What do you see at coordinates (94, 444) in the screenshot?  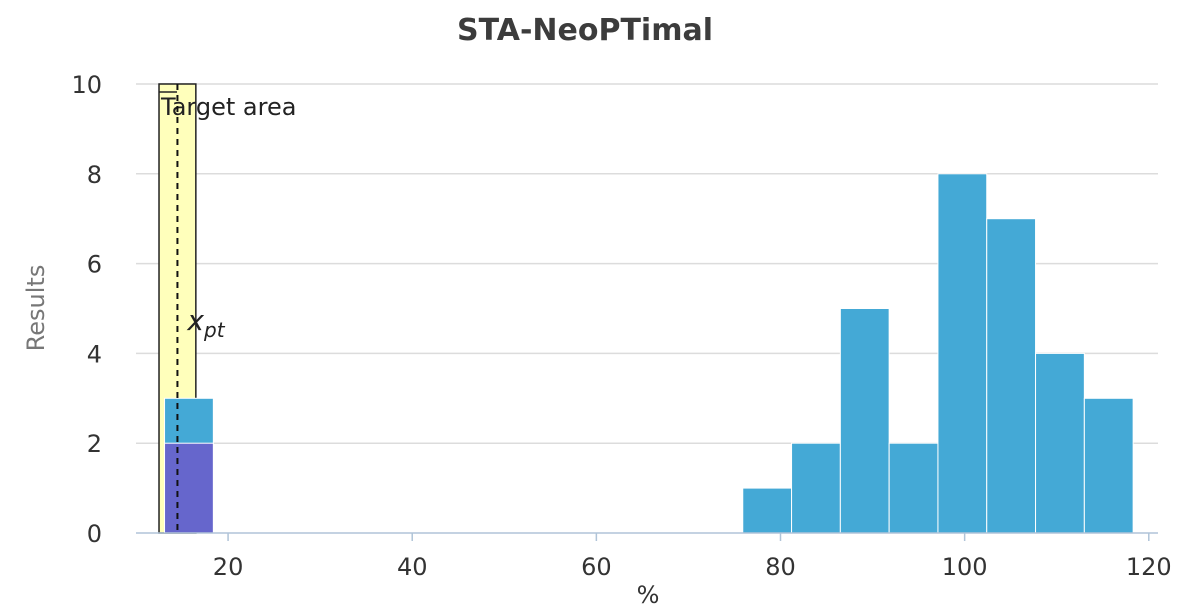 I see `y-tick-label: 2` at bounding box center [94, 444].